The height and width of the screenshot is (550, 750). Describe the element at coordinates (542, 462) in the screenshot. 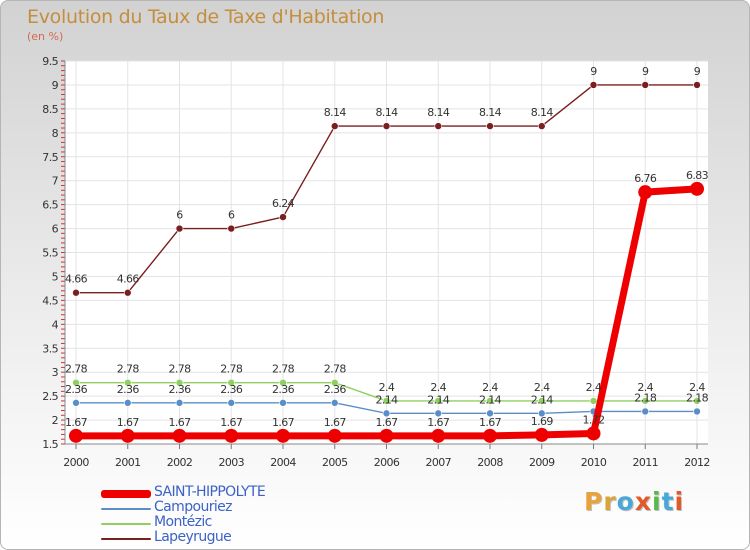

I see `x-tick-label: 2009` at that location.